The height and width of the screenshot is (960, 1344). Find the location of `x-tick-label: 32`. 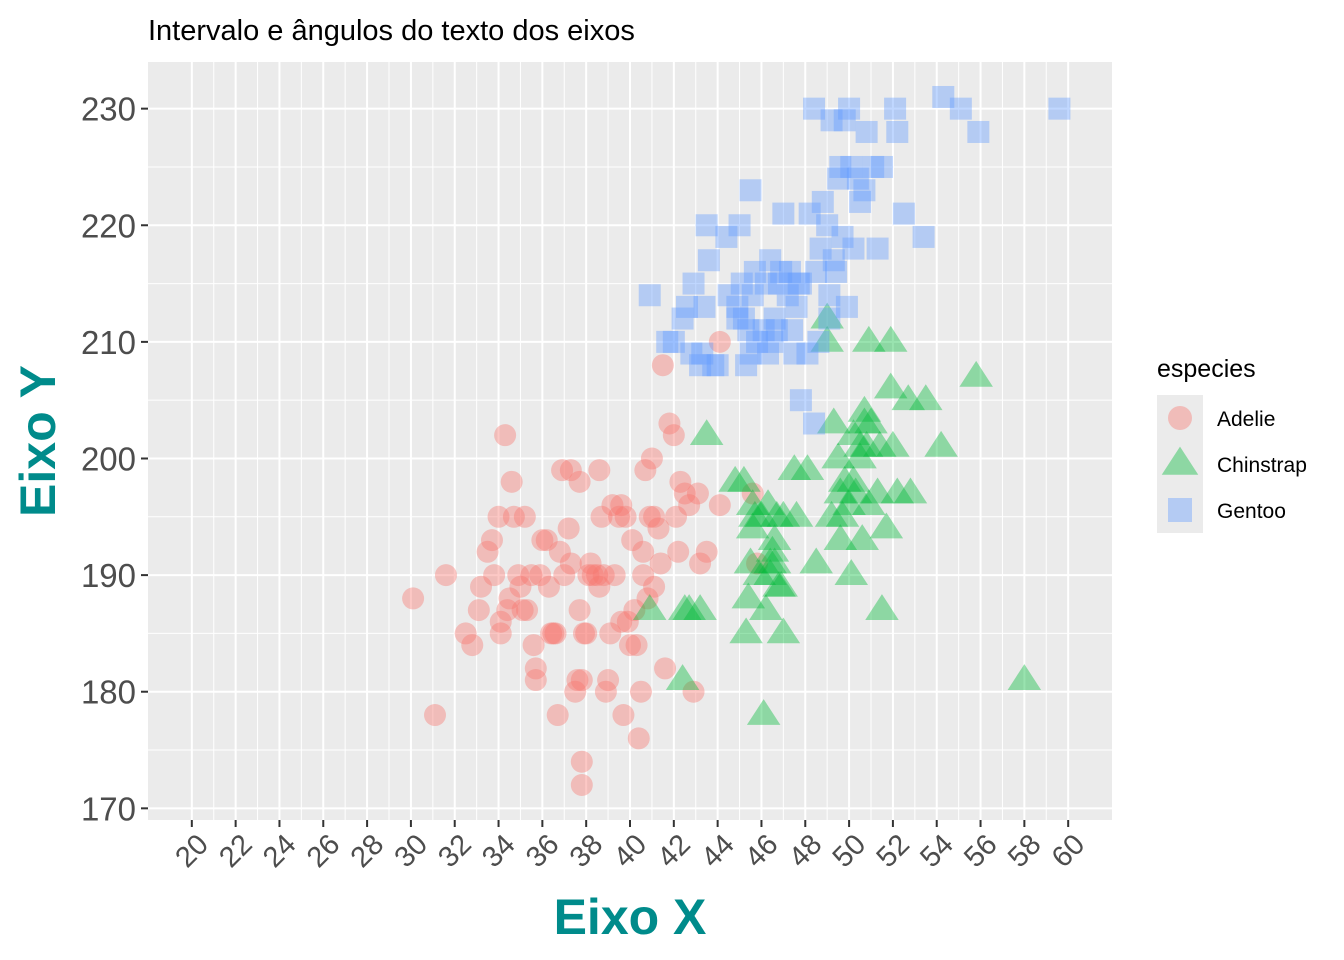

x-tick-label: 32 is located at coordinates (454, 850).